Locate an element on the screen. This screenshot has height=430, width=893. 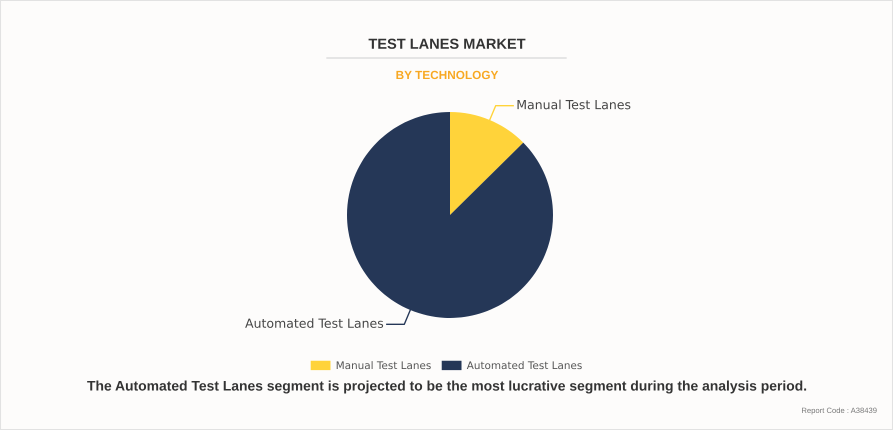
legend-label: Manual Test Lanes is located at coordinates (383, 365).